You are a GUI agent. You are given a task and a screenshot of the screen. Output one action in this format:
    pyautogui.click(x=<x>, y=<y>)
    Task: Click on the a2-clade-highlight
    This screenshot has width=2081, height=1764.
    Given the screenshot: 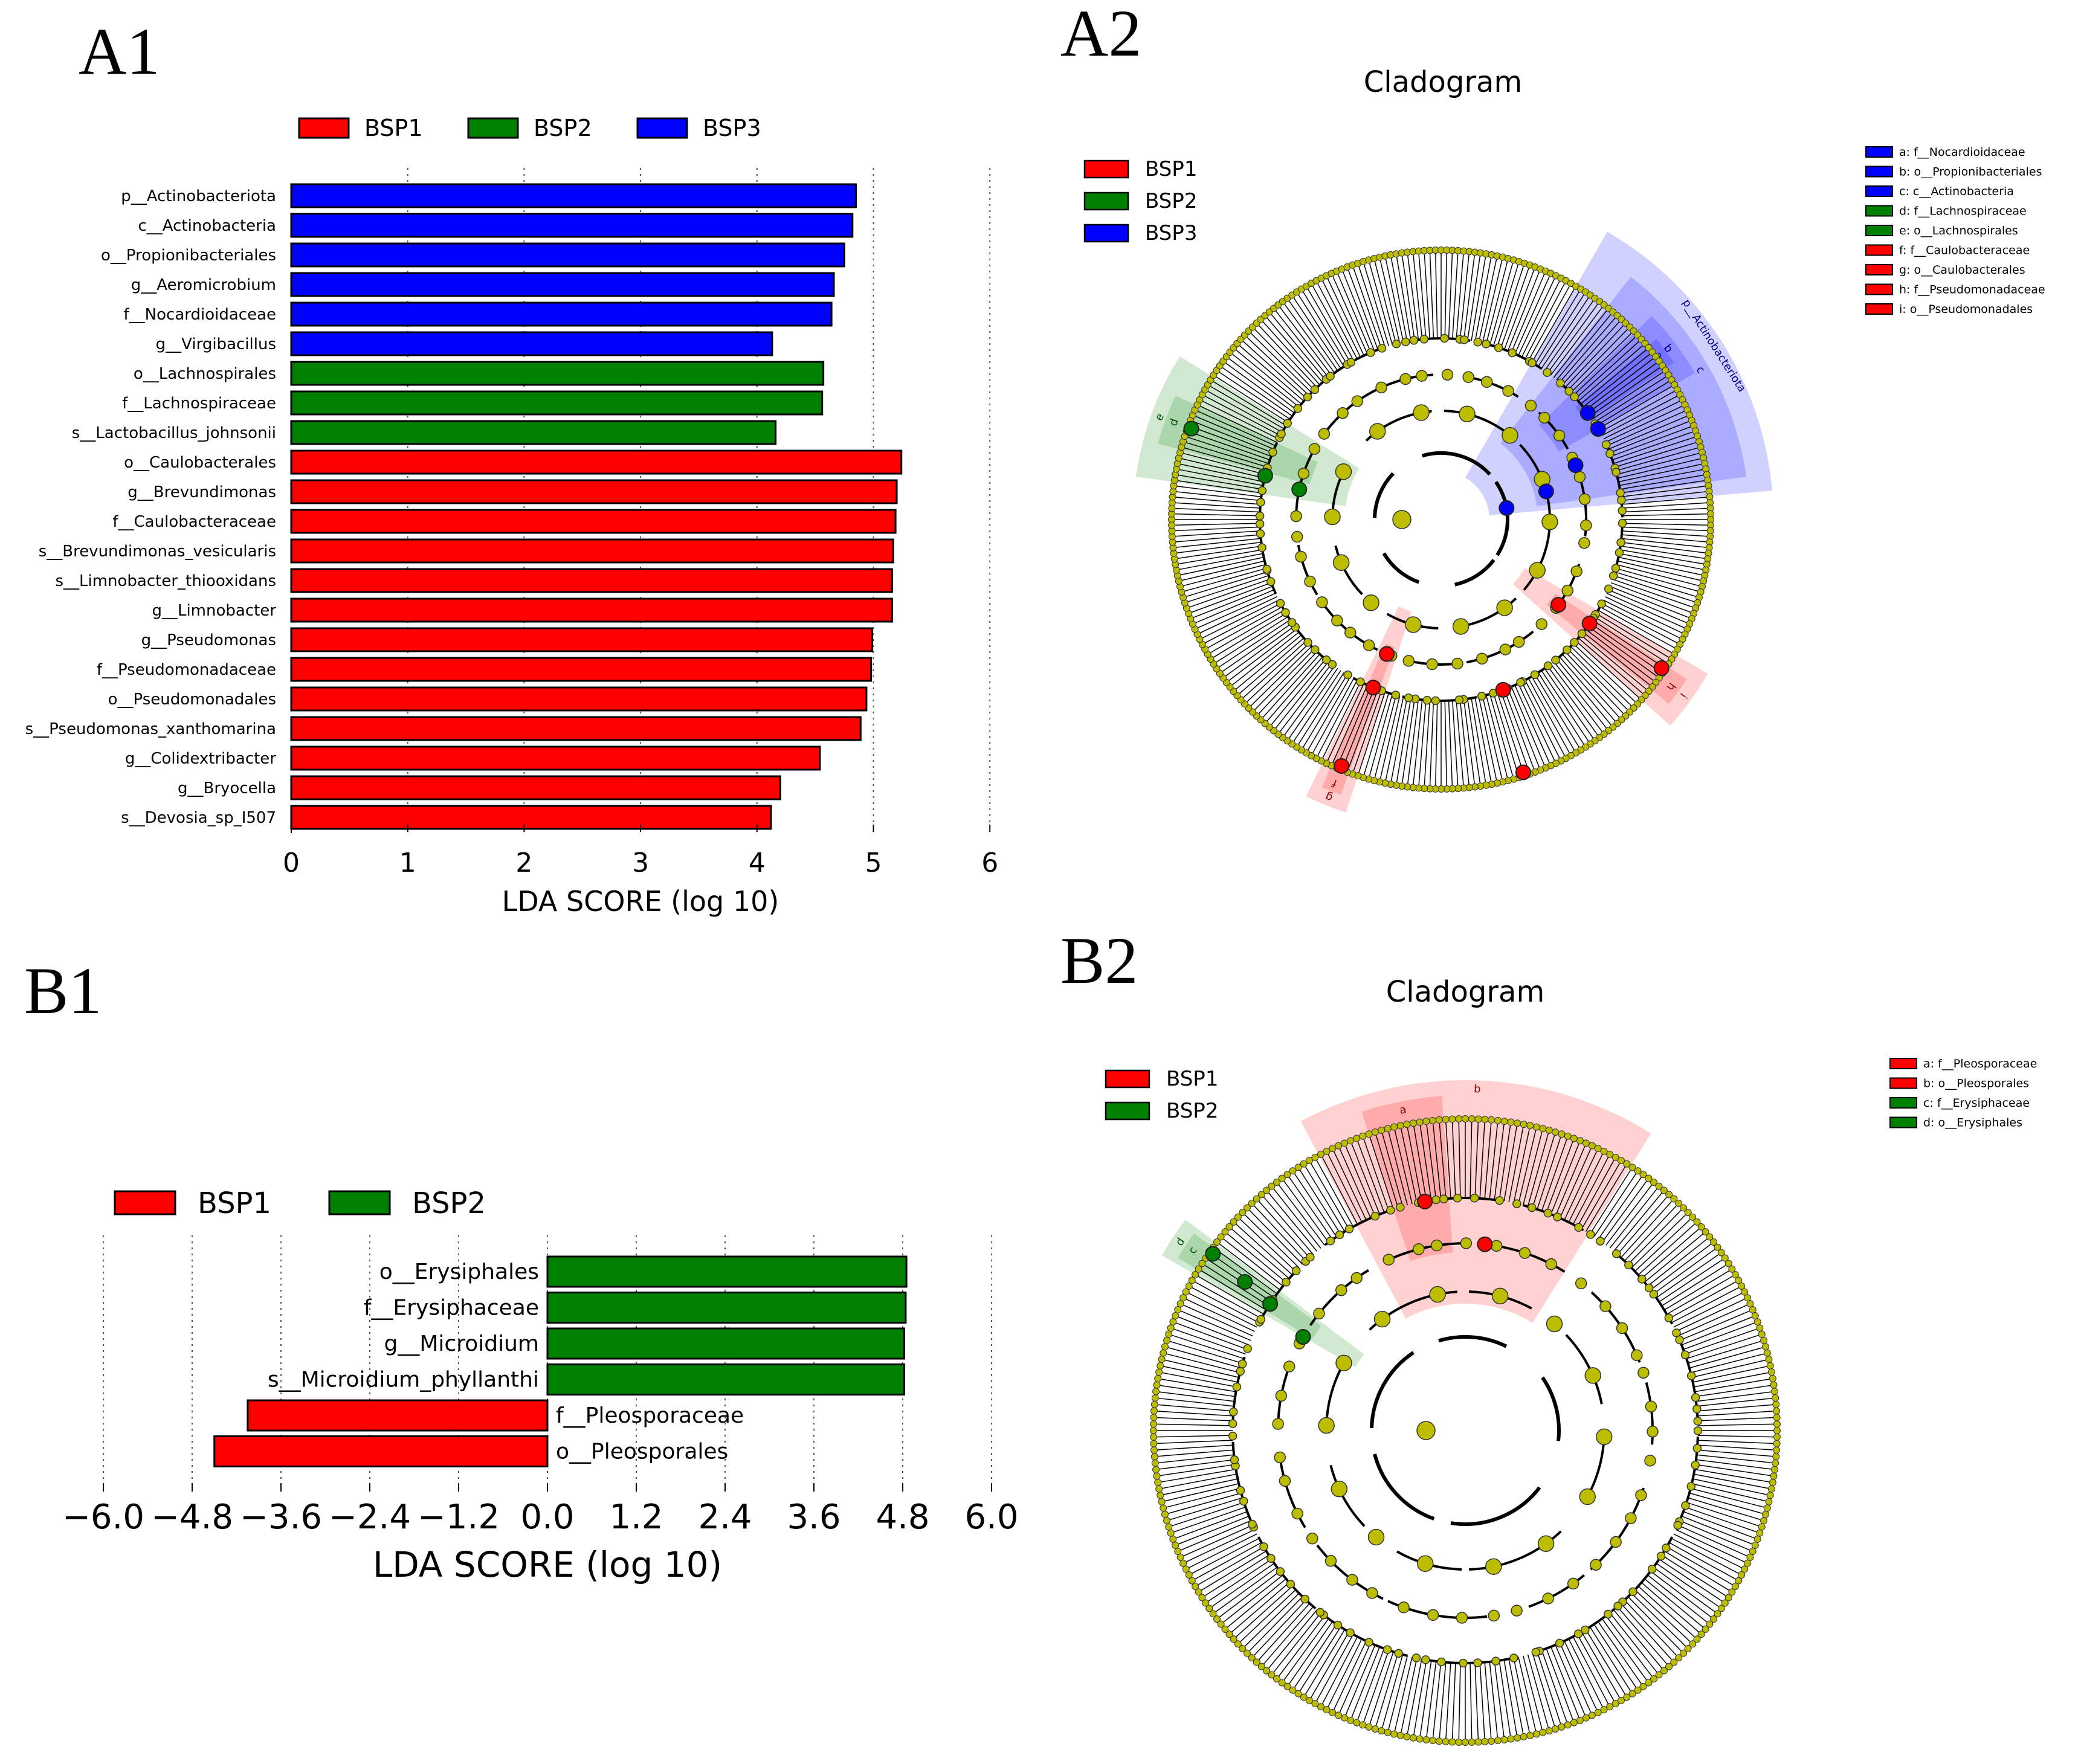 What is the action you would take?
    pyautogui.click(x=1616, y=648)
    